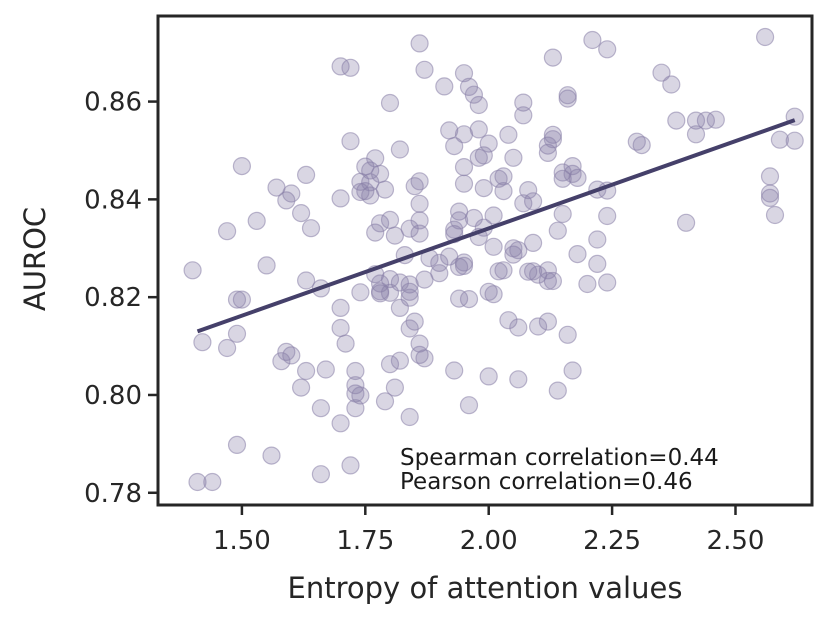 The image size is (830, 623). Describe the element at coordinates (113, 298) in the screenshot. I see `y-tick-label: 0.82` at that location.